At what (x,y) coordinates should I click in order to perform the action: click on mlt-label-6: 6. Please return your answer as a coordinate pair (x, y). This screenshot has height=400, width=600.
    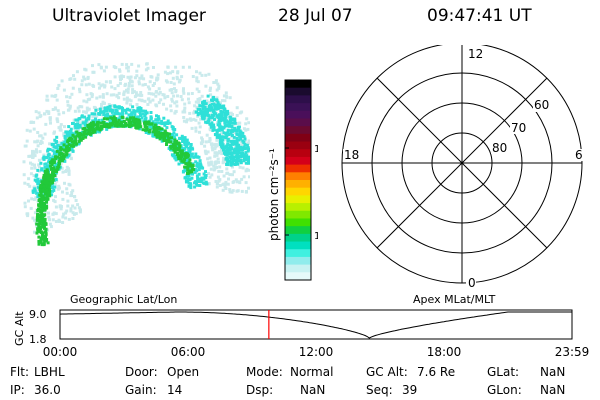
    Looking at the image, I should click on (579, 155).